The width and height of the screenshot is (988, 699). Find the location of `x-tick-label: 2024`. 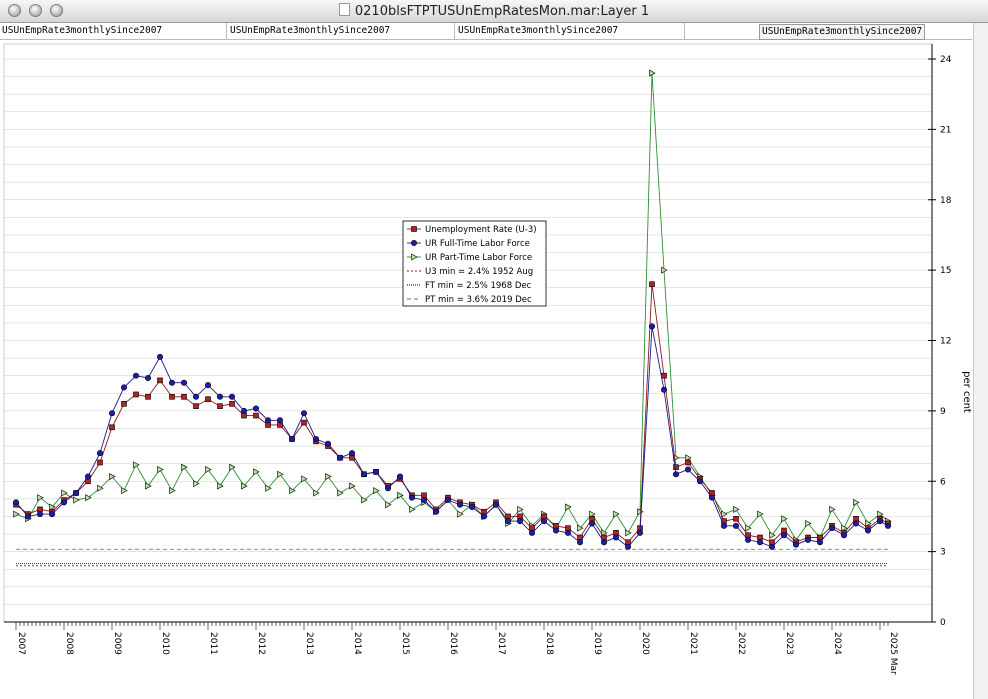

x-tick-label: 2024 is located at coordinates (837, 643).